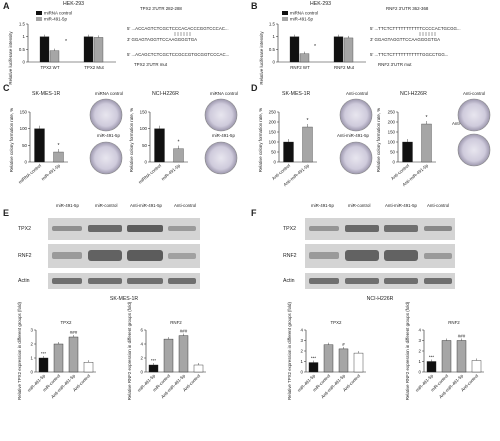 The height and width of the screenshot is (441, 500). What do you see at coordinates (289, 229) in the screenshot?
I see `blot-row-label: TPX2` at bounding box center [289, 229].